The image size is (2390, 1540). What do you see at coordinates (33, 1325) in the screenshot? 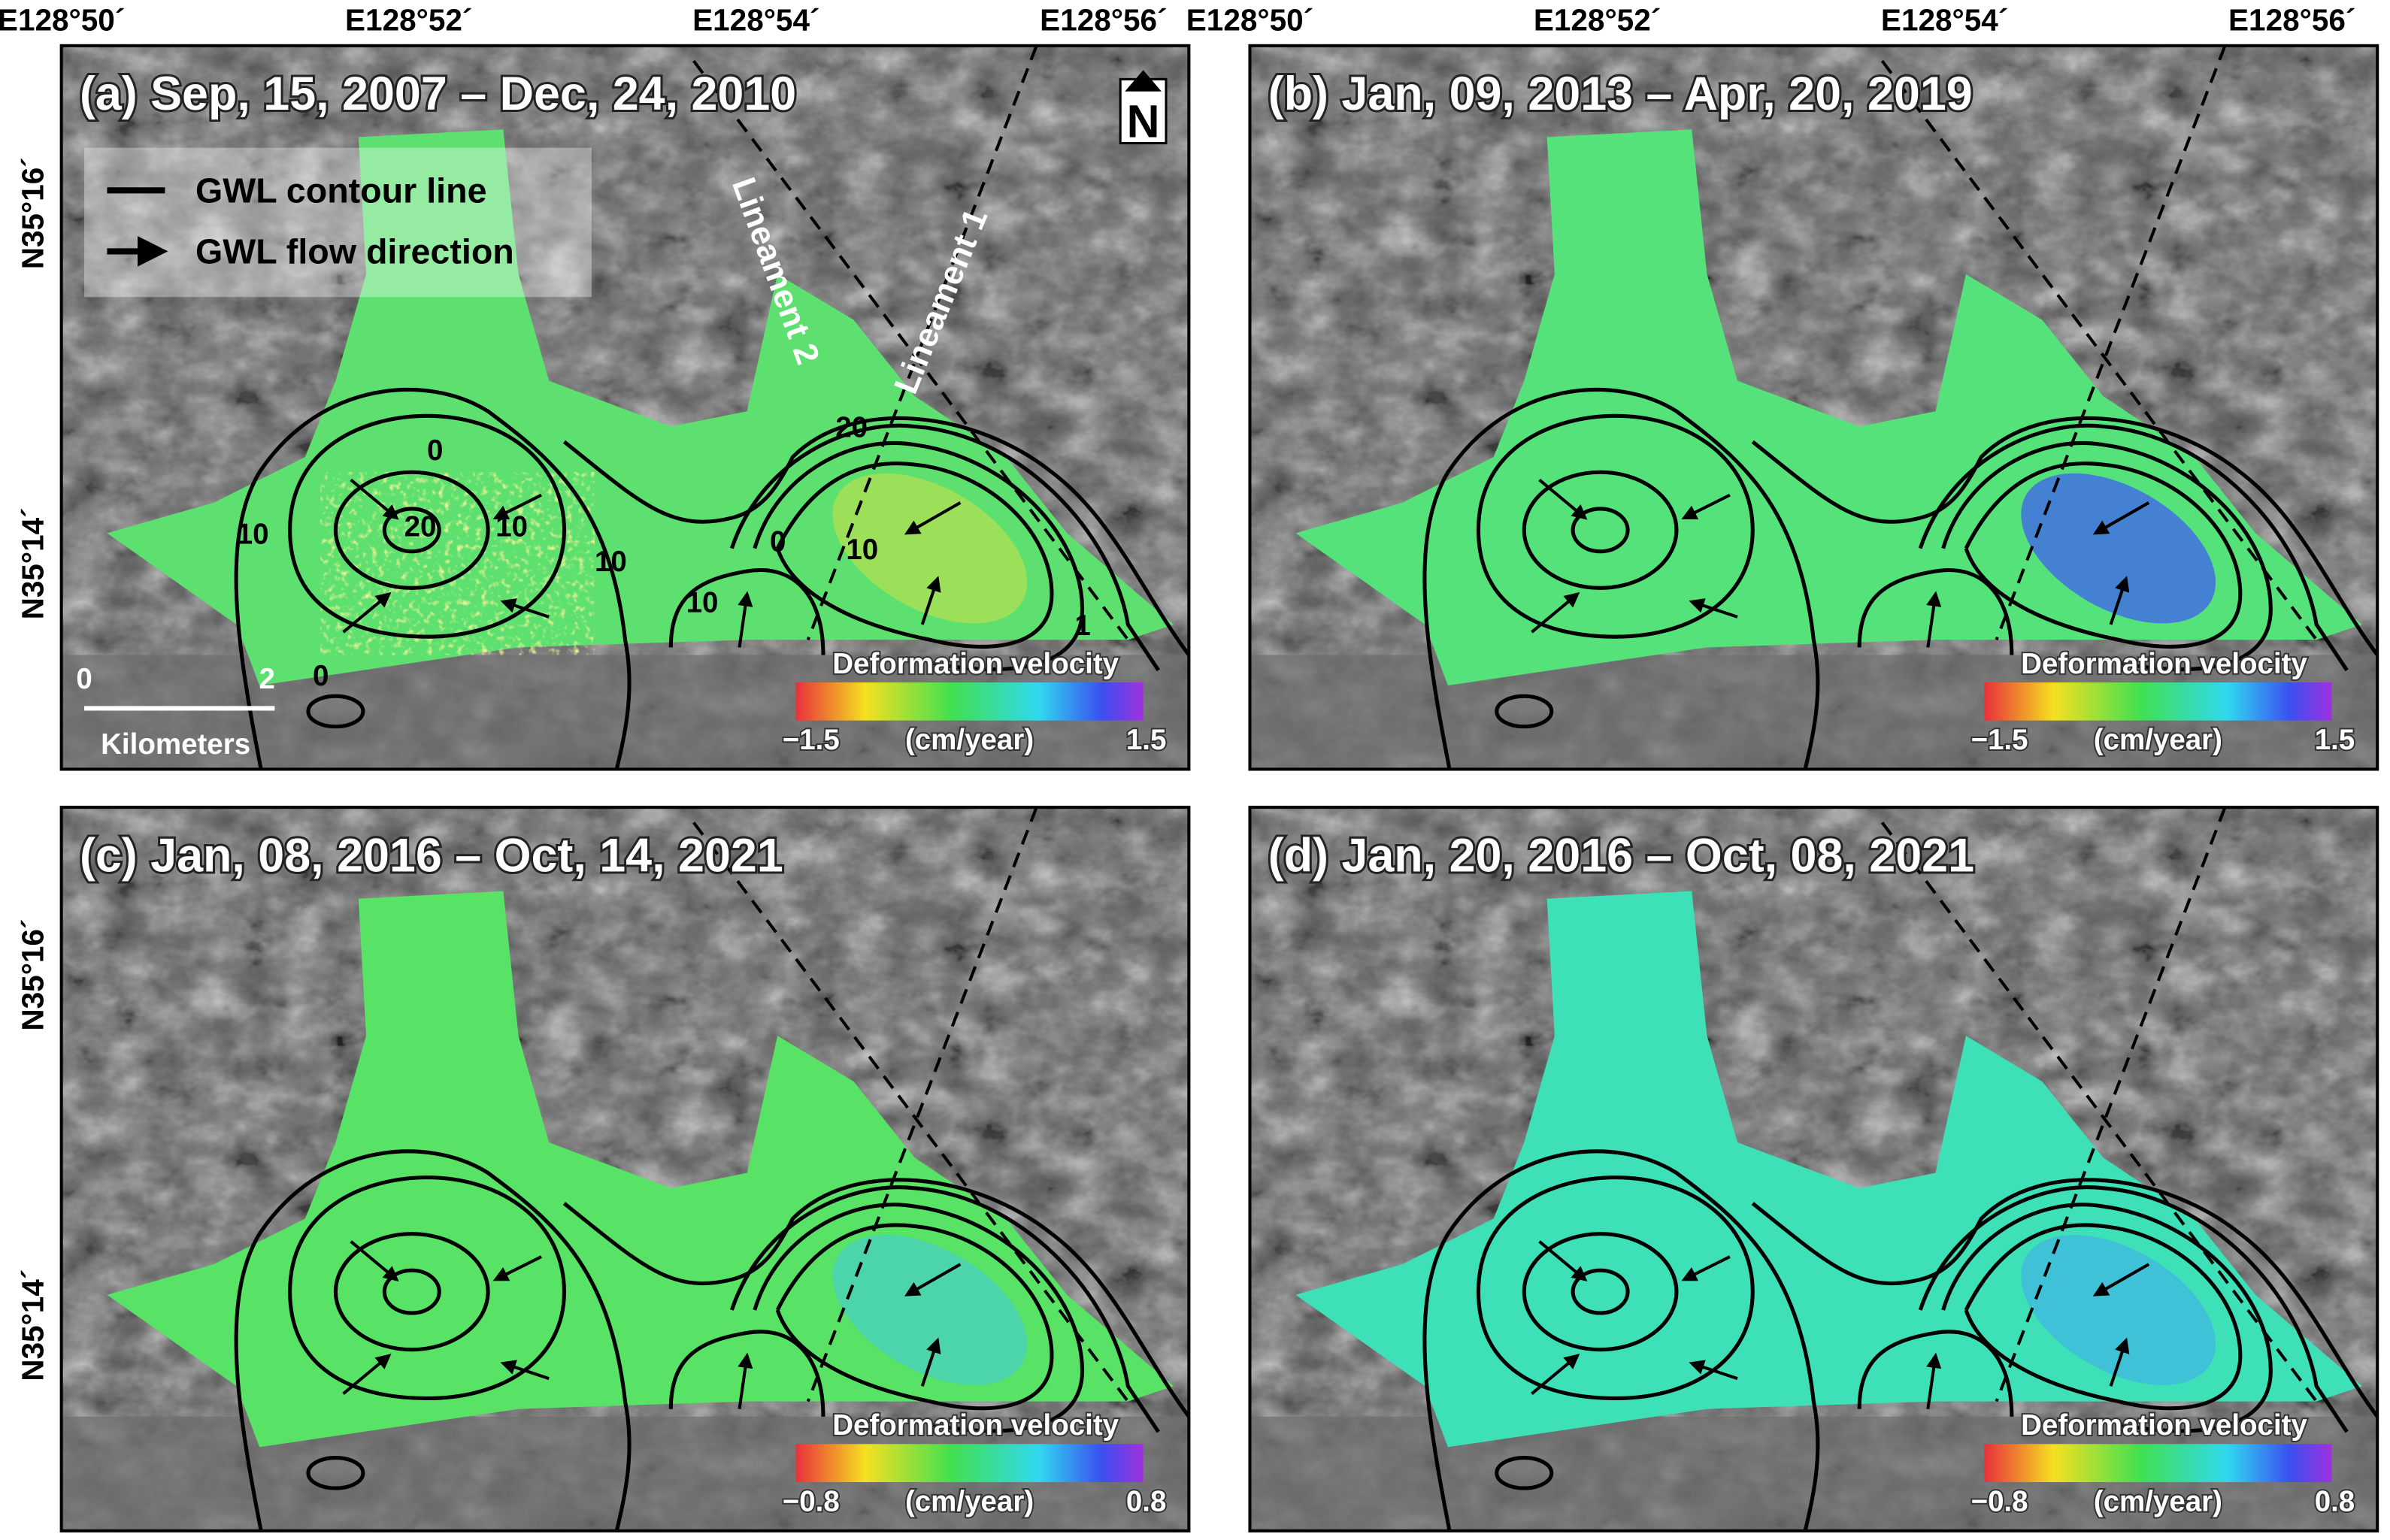
I see `latitude-label: N35°14´` at bounding box center [33, 1325].